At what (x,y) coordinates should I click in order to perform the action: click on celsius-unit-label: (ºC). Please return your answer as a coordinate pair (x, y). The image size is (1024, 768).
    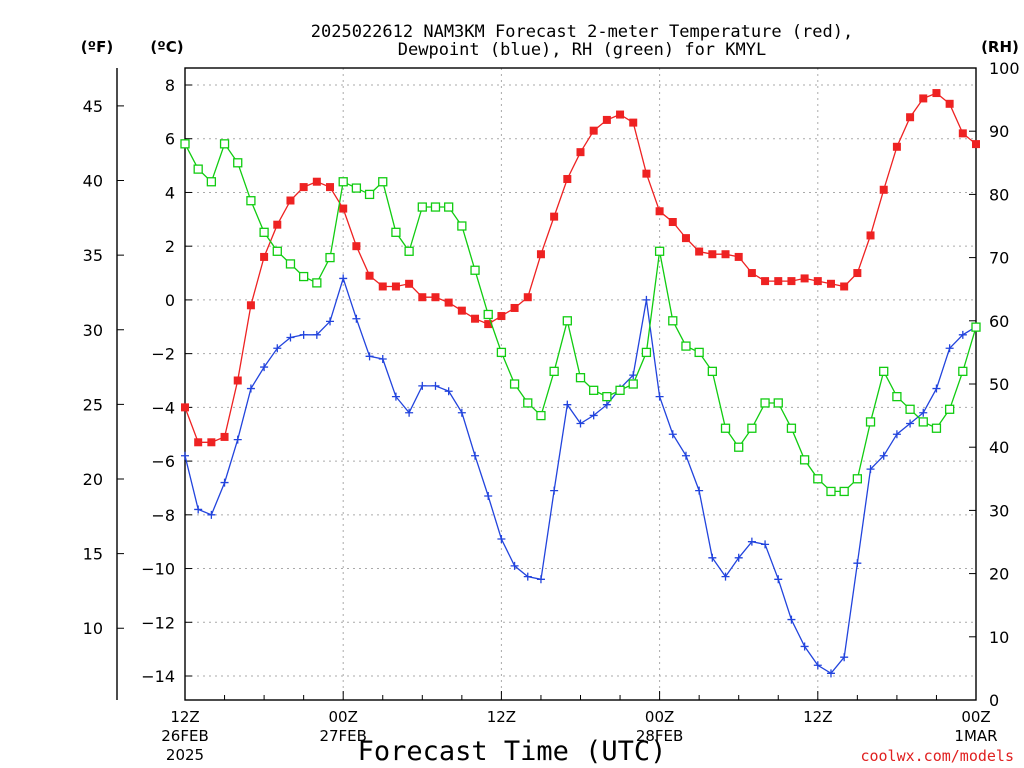
    Looking at the image, I should click on (166, 47).